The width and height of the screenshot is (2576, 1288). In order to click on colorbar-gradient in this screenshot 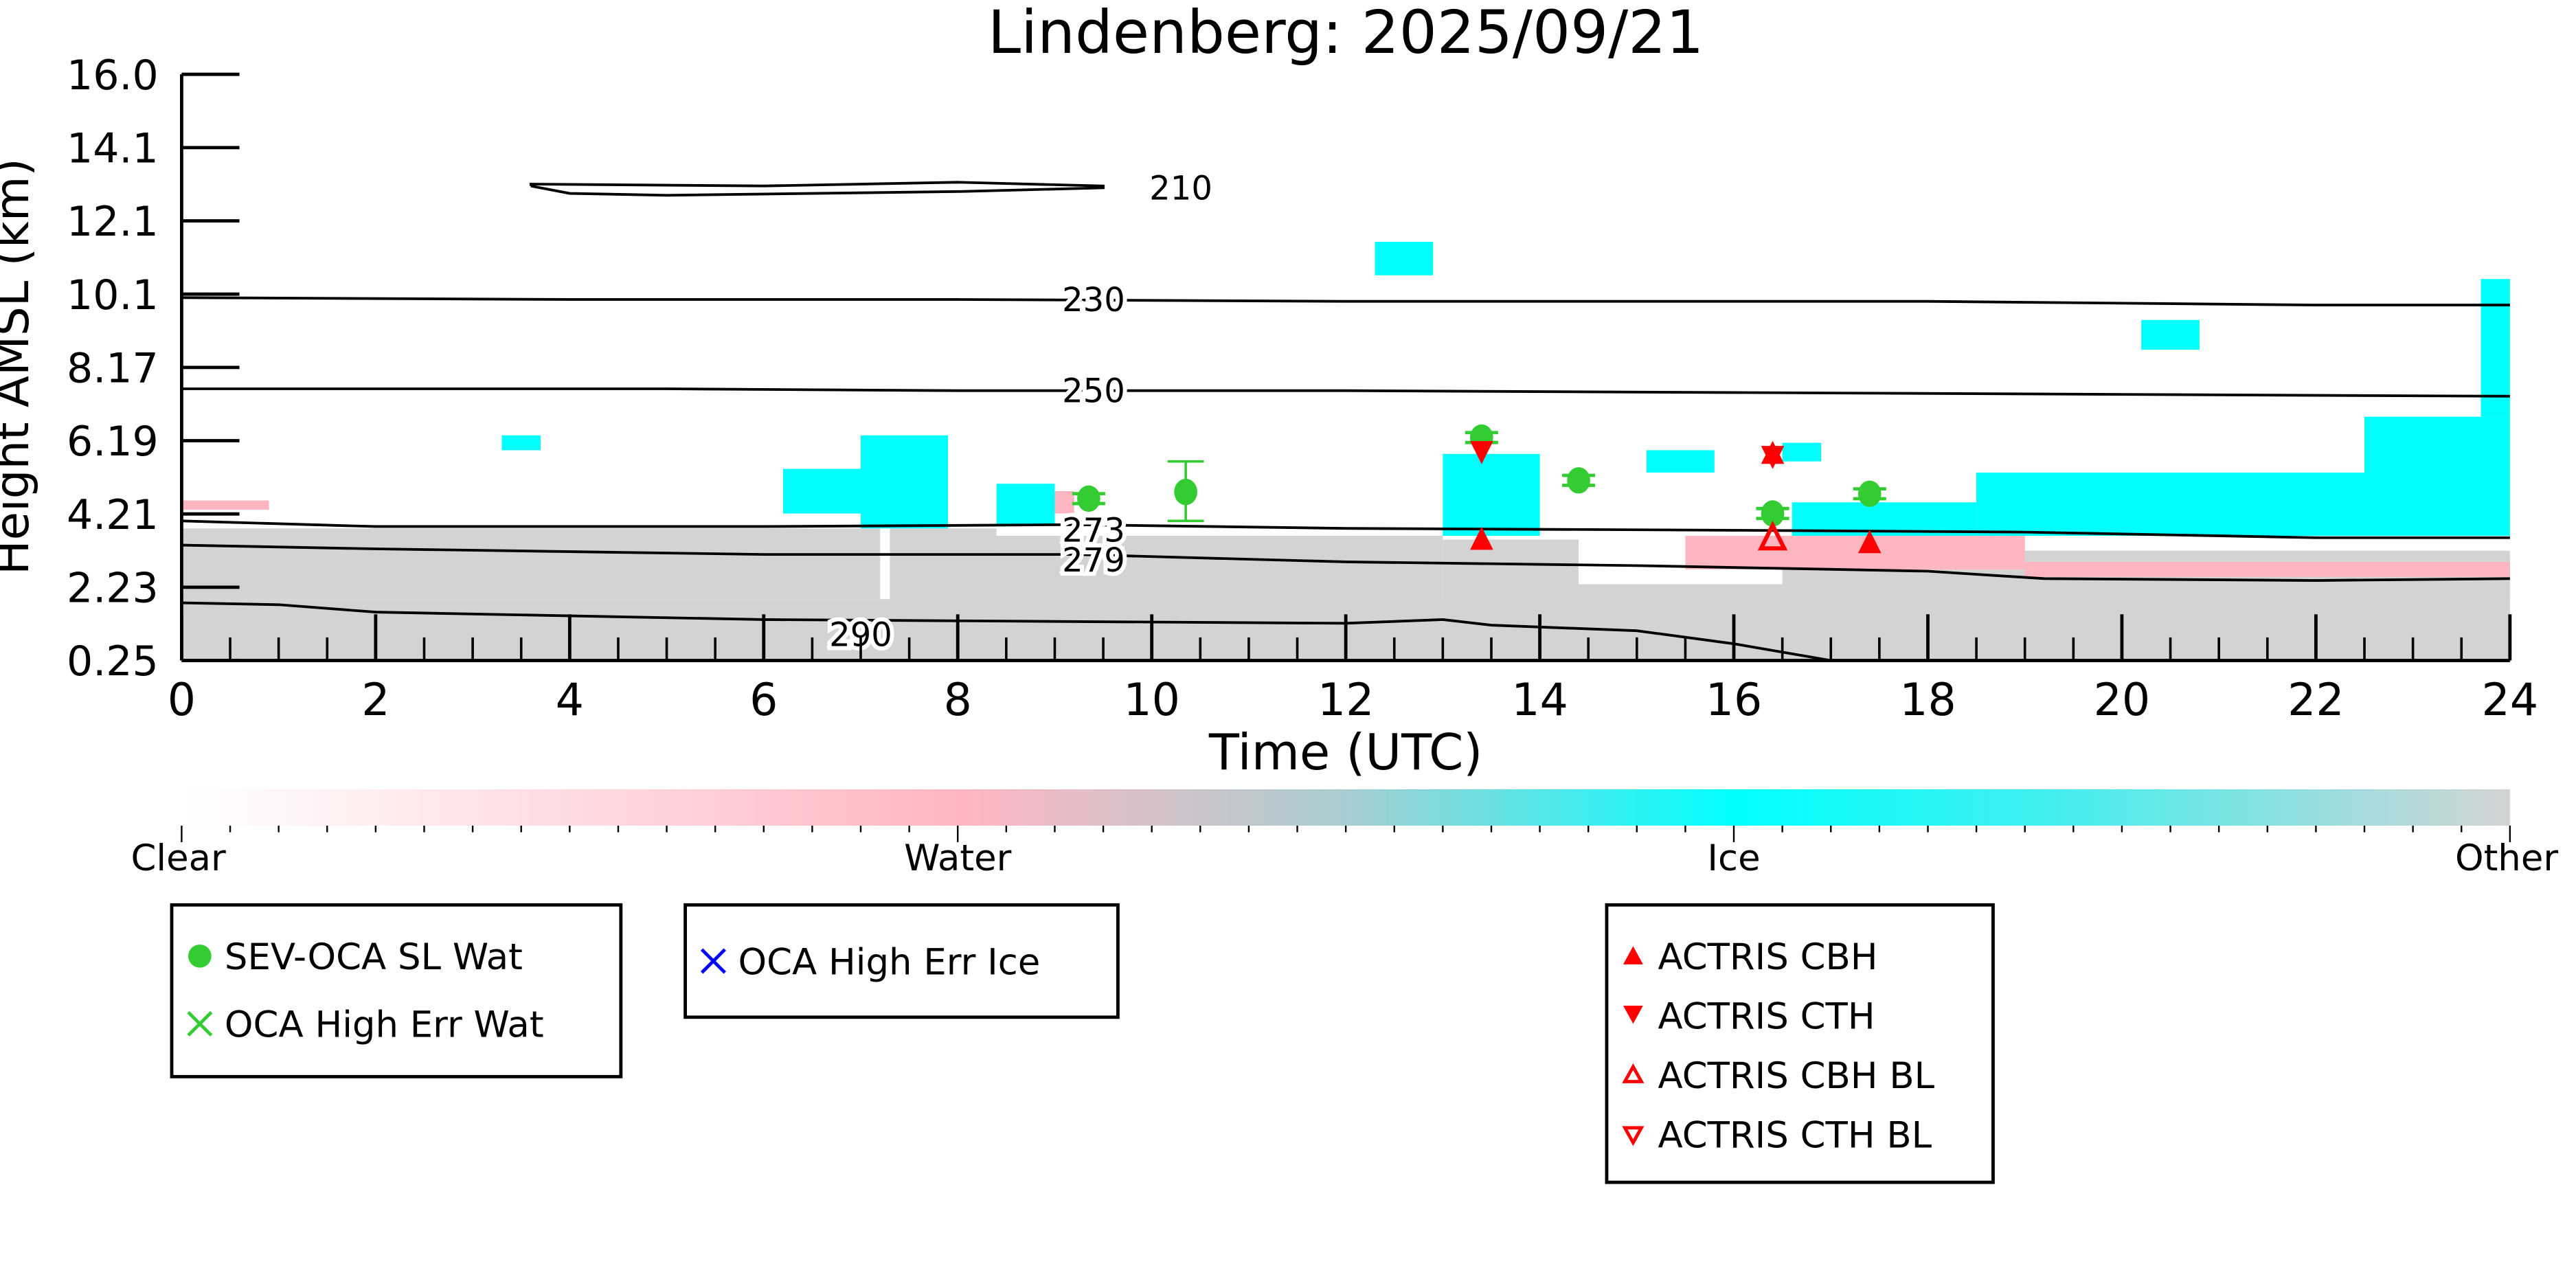, I will do `click(1345, 807)`.